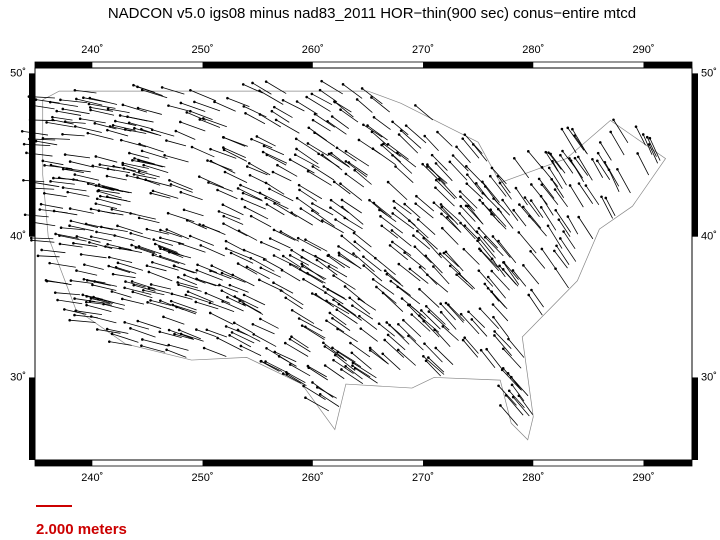 The width and height of the screenshot is (720, 540). Describe the element at coordinates (257, 463) in the screenshot. I see `frame-bar` at that location.